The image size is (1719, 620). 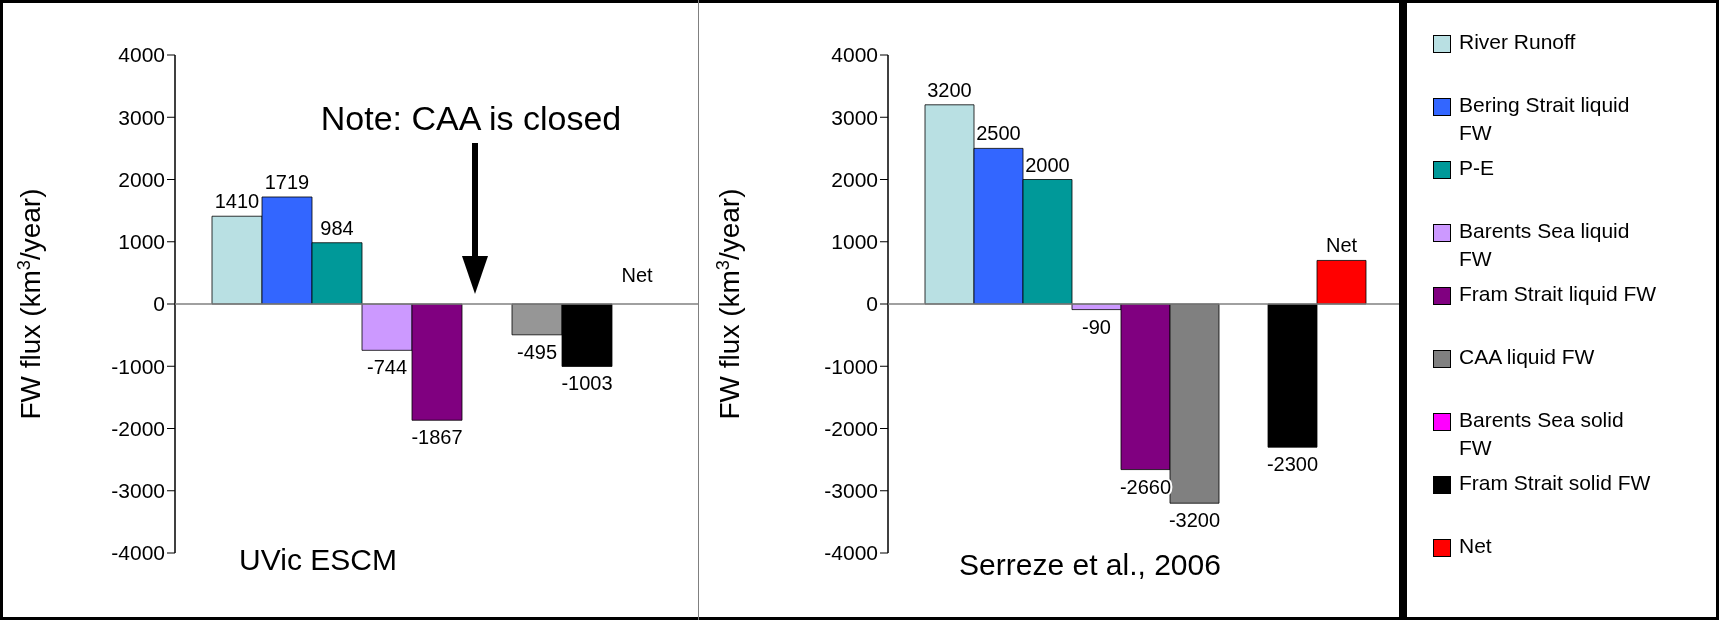 What do you see at coordinates (1476, 546) in the screenshot?
I see `legend-label: Net` at bounding box center [1476, 546].